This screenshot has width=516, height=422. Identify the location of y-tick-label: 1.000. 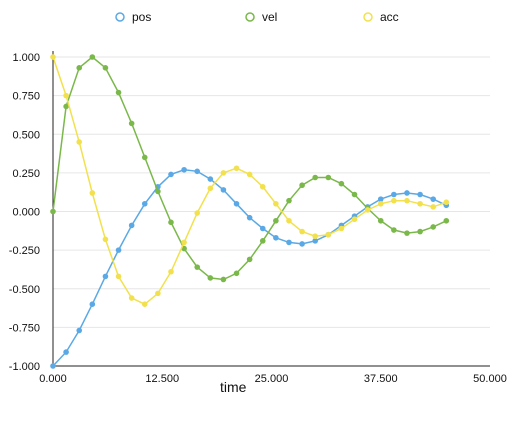
(26, 58).